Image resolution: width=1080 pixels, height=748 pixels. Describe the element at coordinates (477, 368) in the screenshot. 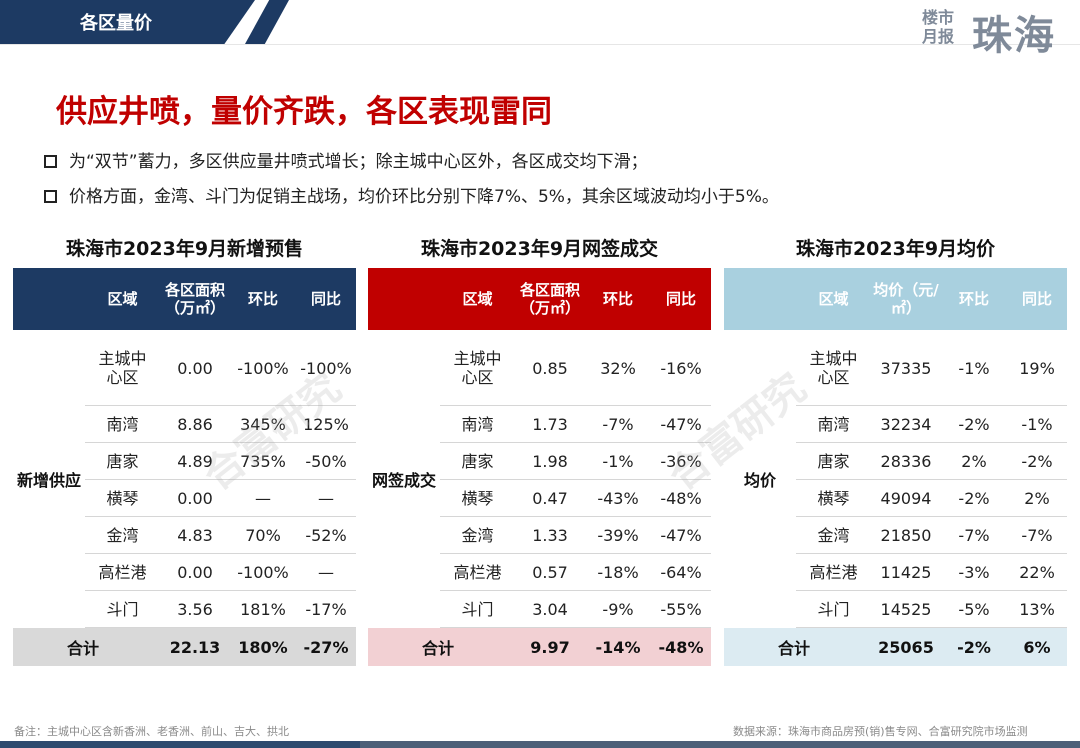

I see `district-cell: 主城中心区` at that location.